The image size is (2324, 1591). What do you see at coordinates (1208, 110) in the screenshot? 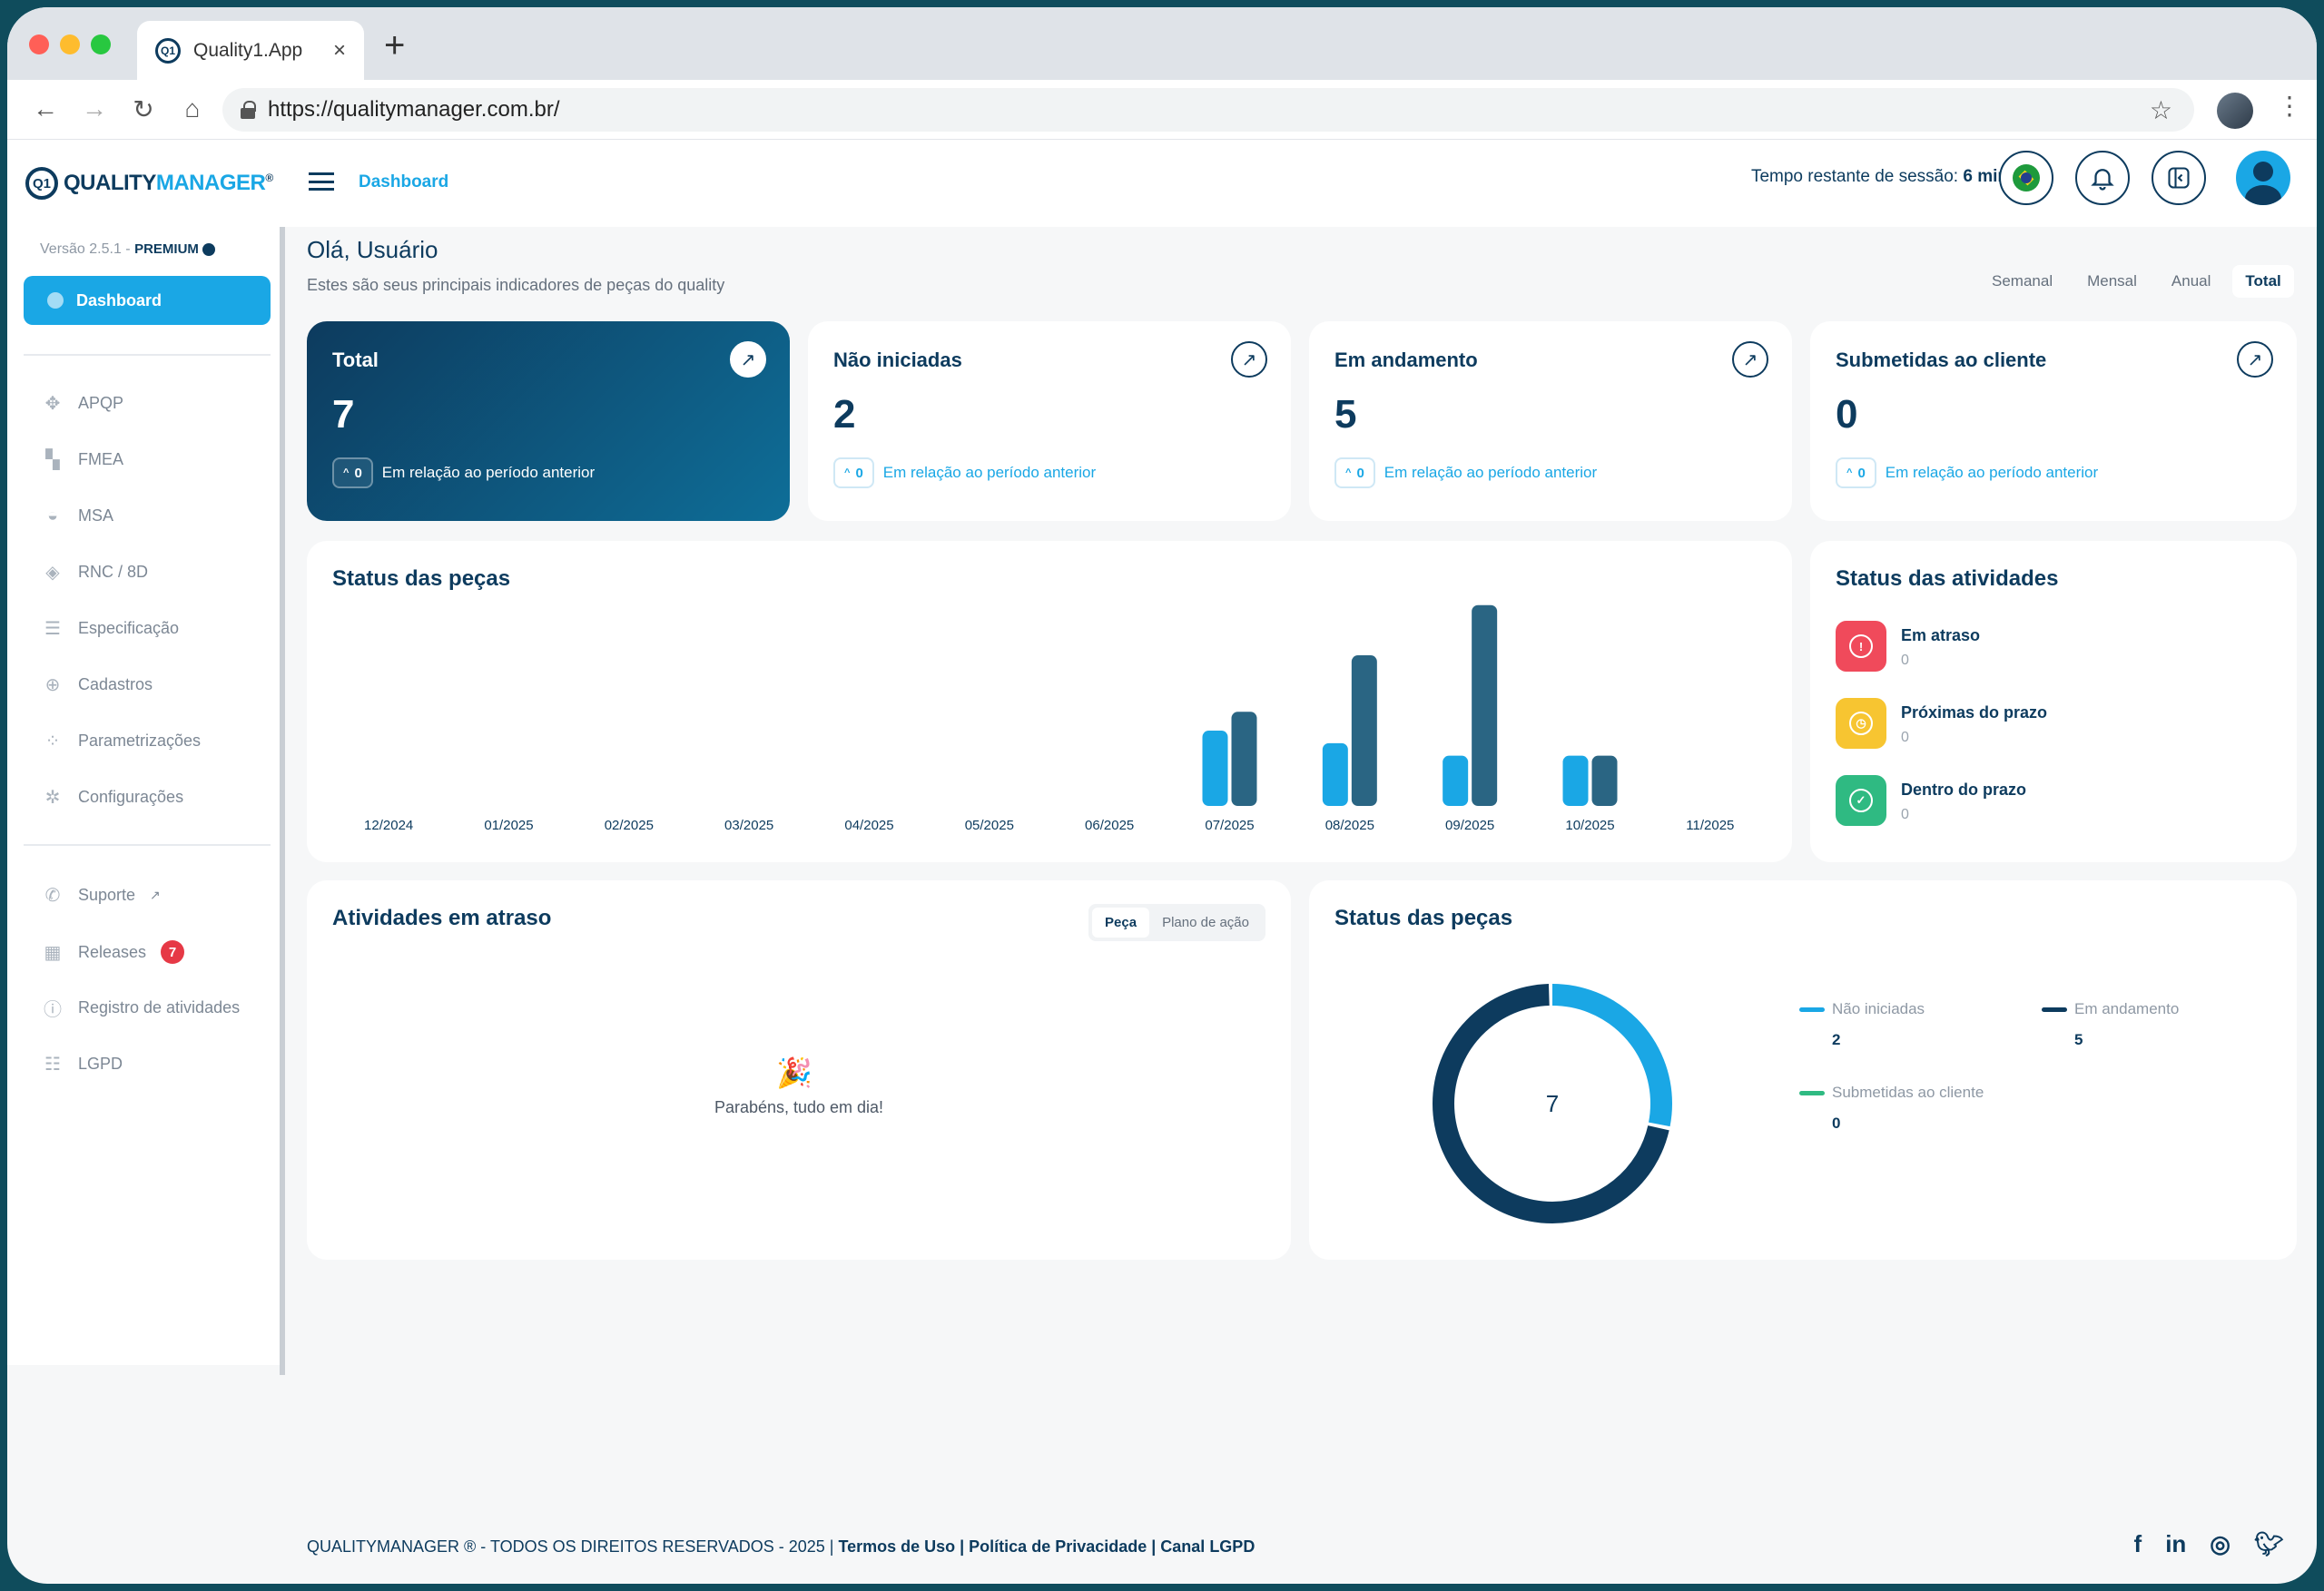
I see `address-bar: https://qualitymanager.com.br/ ☆` at bounding box center [1208, 110].